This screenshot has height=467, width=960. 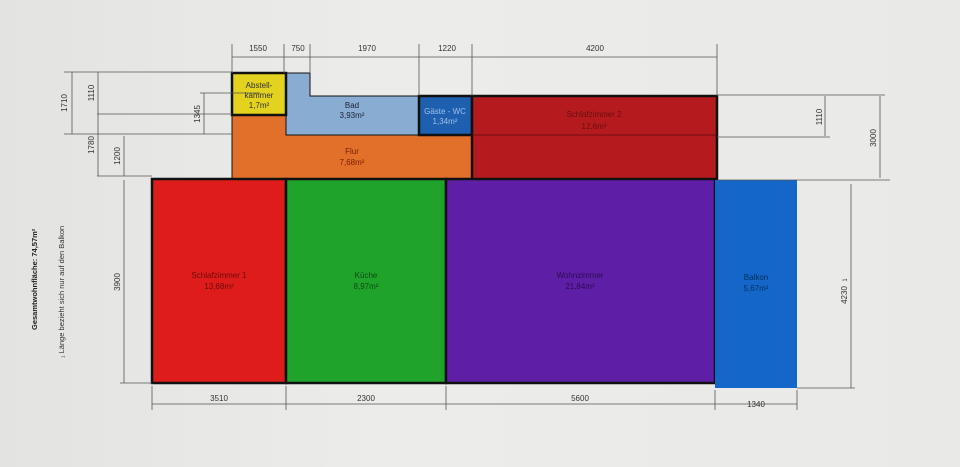 What do you see at coordinates (595, 48) in the screenshot?
I see `dim-top-5: 4200` at bounding box center [595, 48].